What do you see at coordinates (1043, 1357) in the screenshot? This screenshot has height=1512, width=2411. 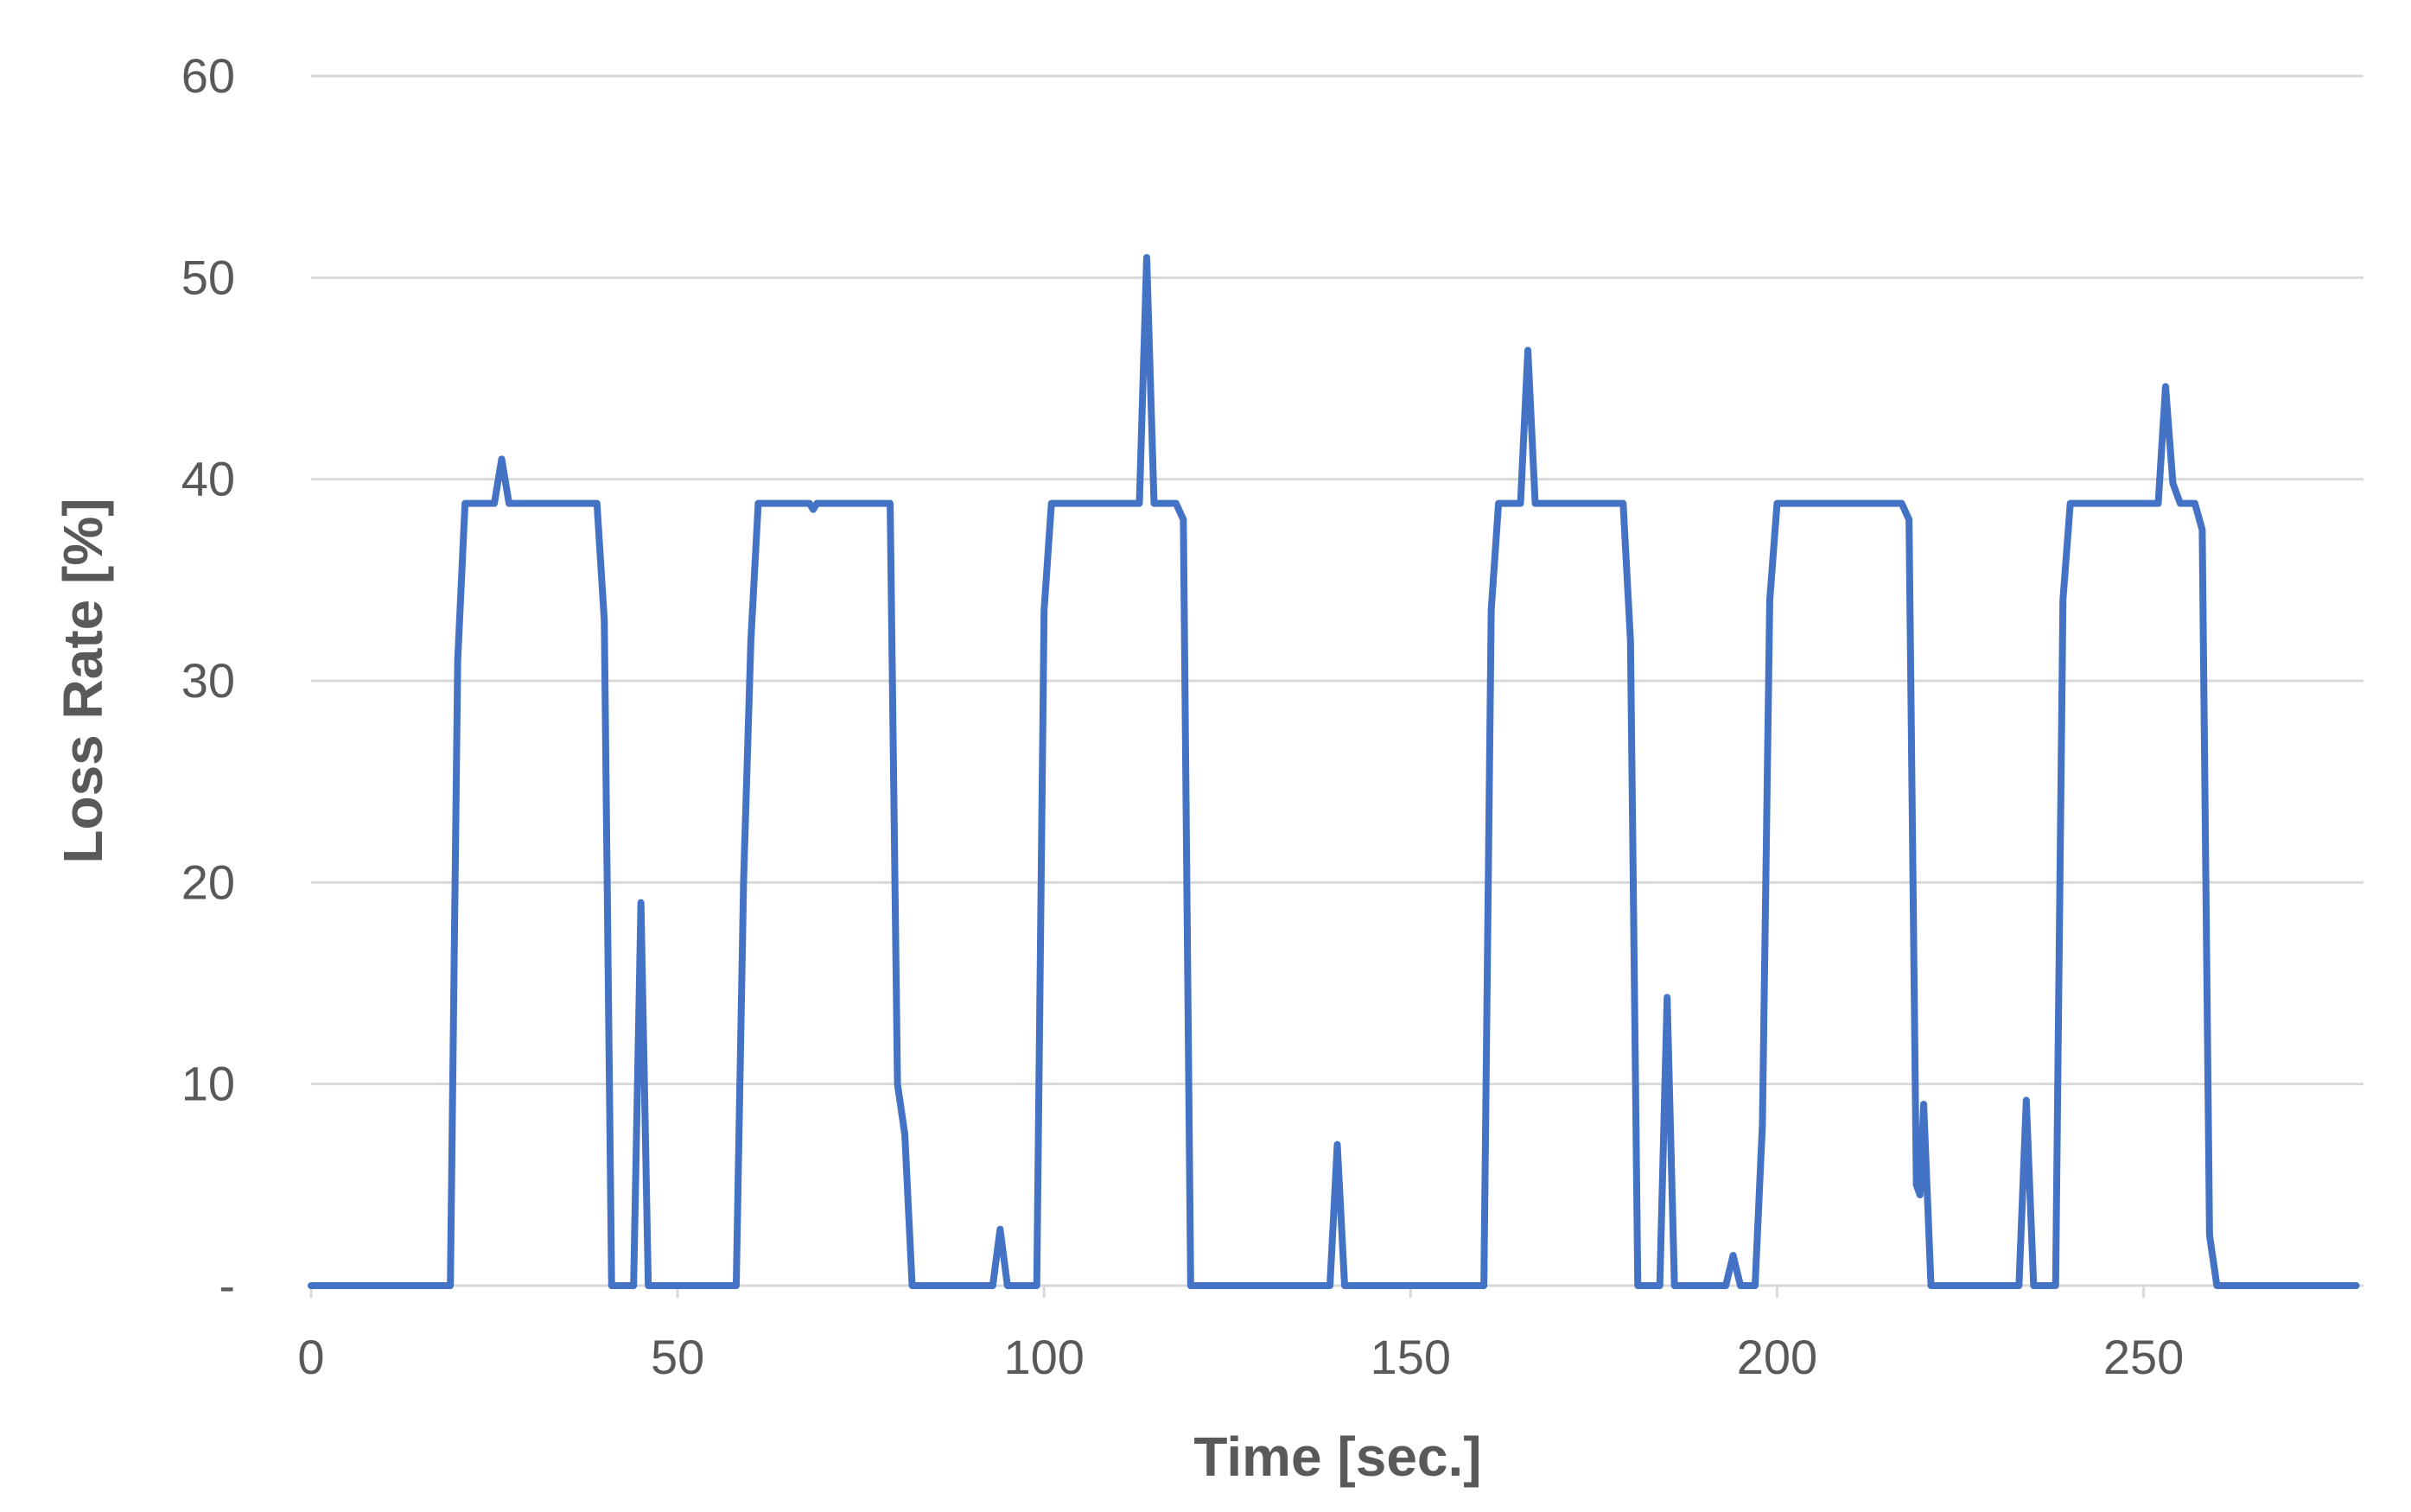 I see `x-tick-label-100: 100` at bounding box center [1043, 1357].